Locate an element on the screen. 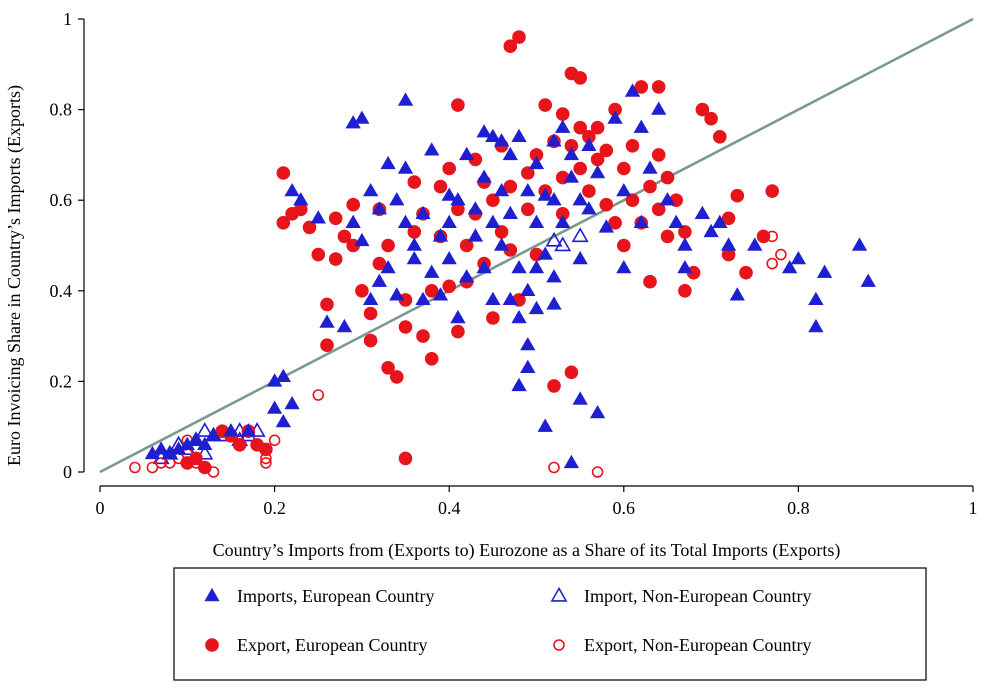 The height and width of the screenshot is (689, 995). legend-label: Import, Non-European Country is located at coordinates (697, 596).